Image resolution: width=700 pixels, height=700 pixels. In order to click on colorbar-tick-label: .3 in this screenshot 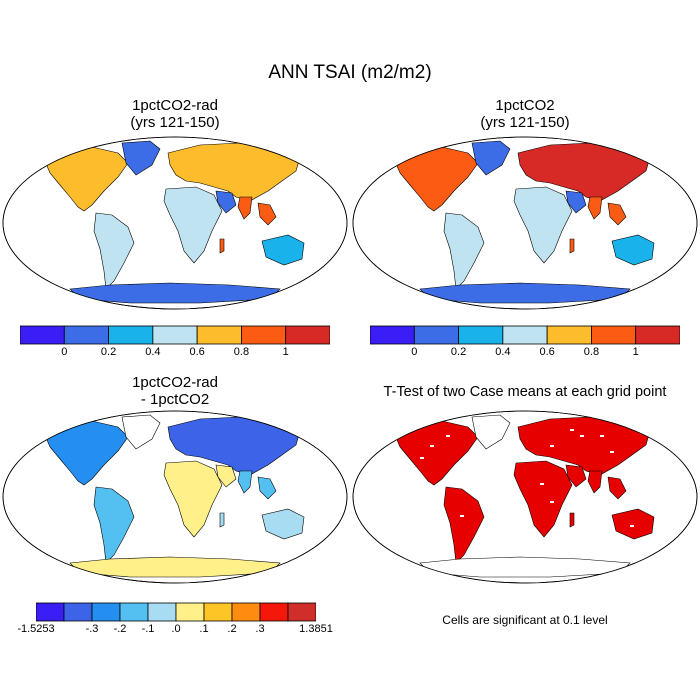, I will do `click(260, 629)`.